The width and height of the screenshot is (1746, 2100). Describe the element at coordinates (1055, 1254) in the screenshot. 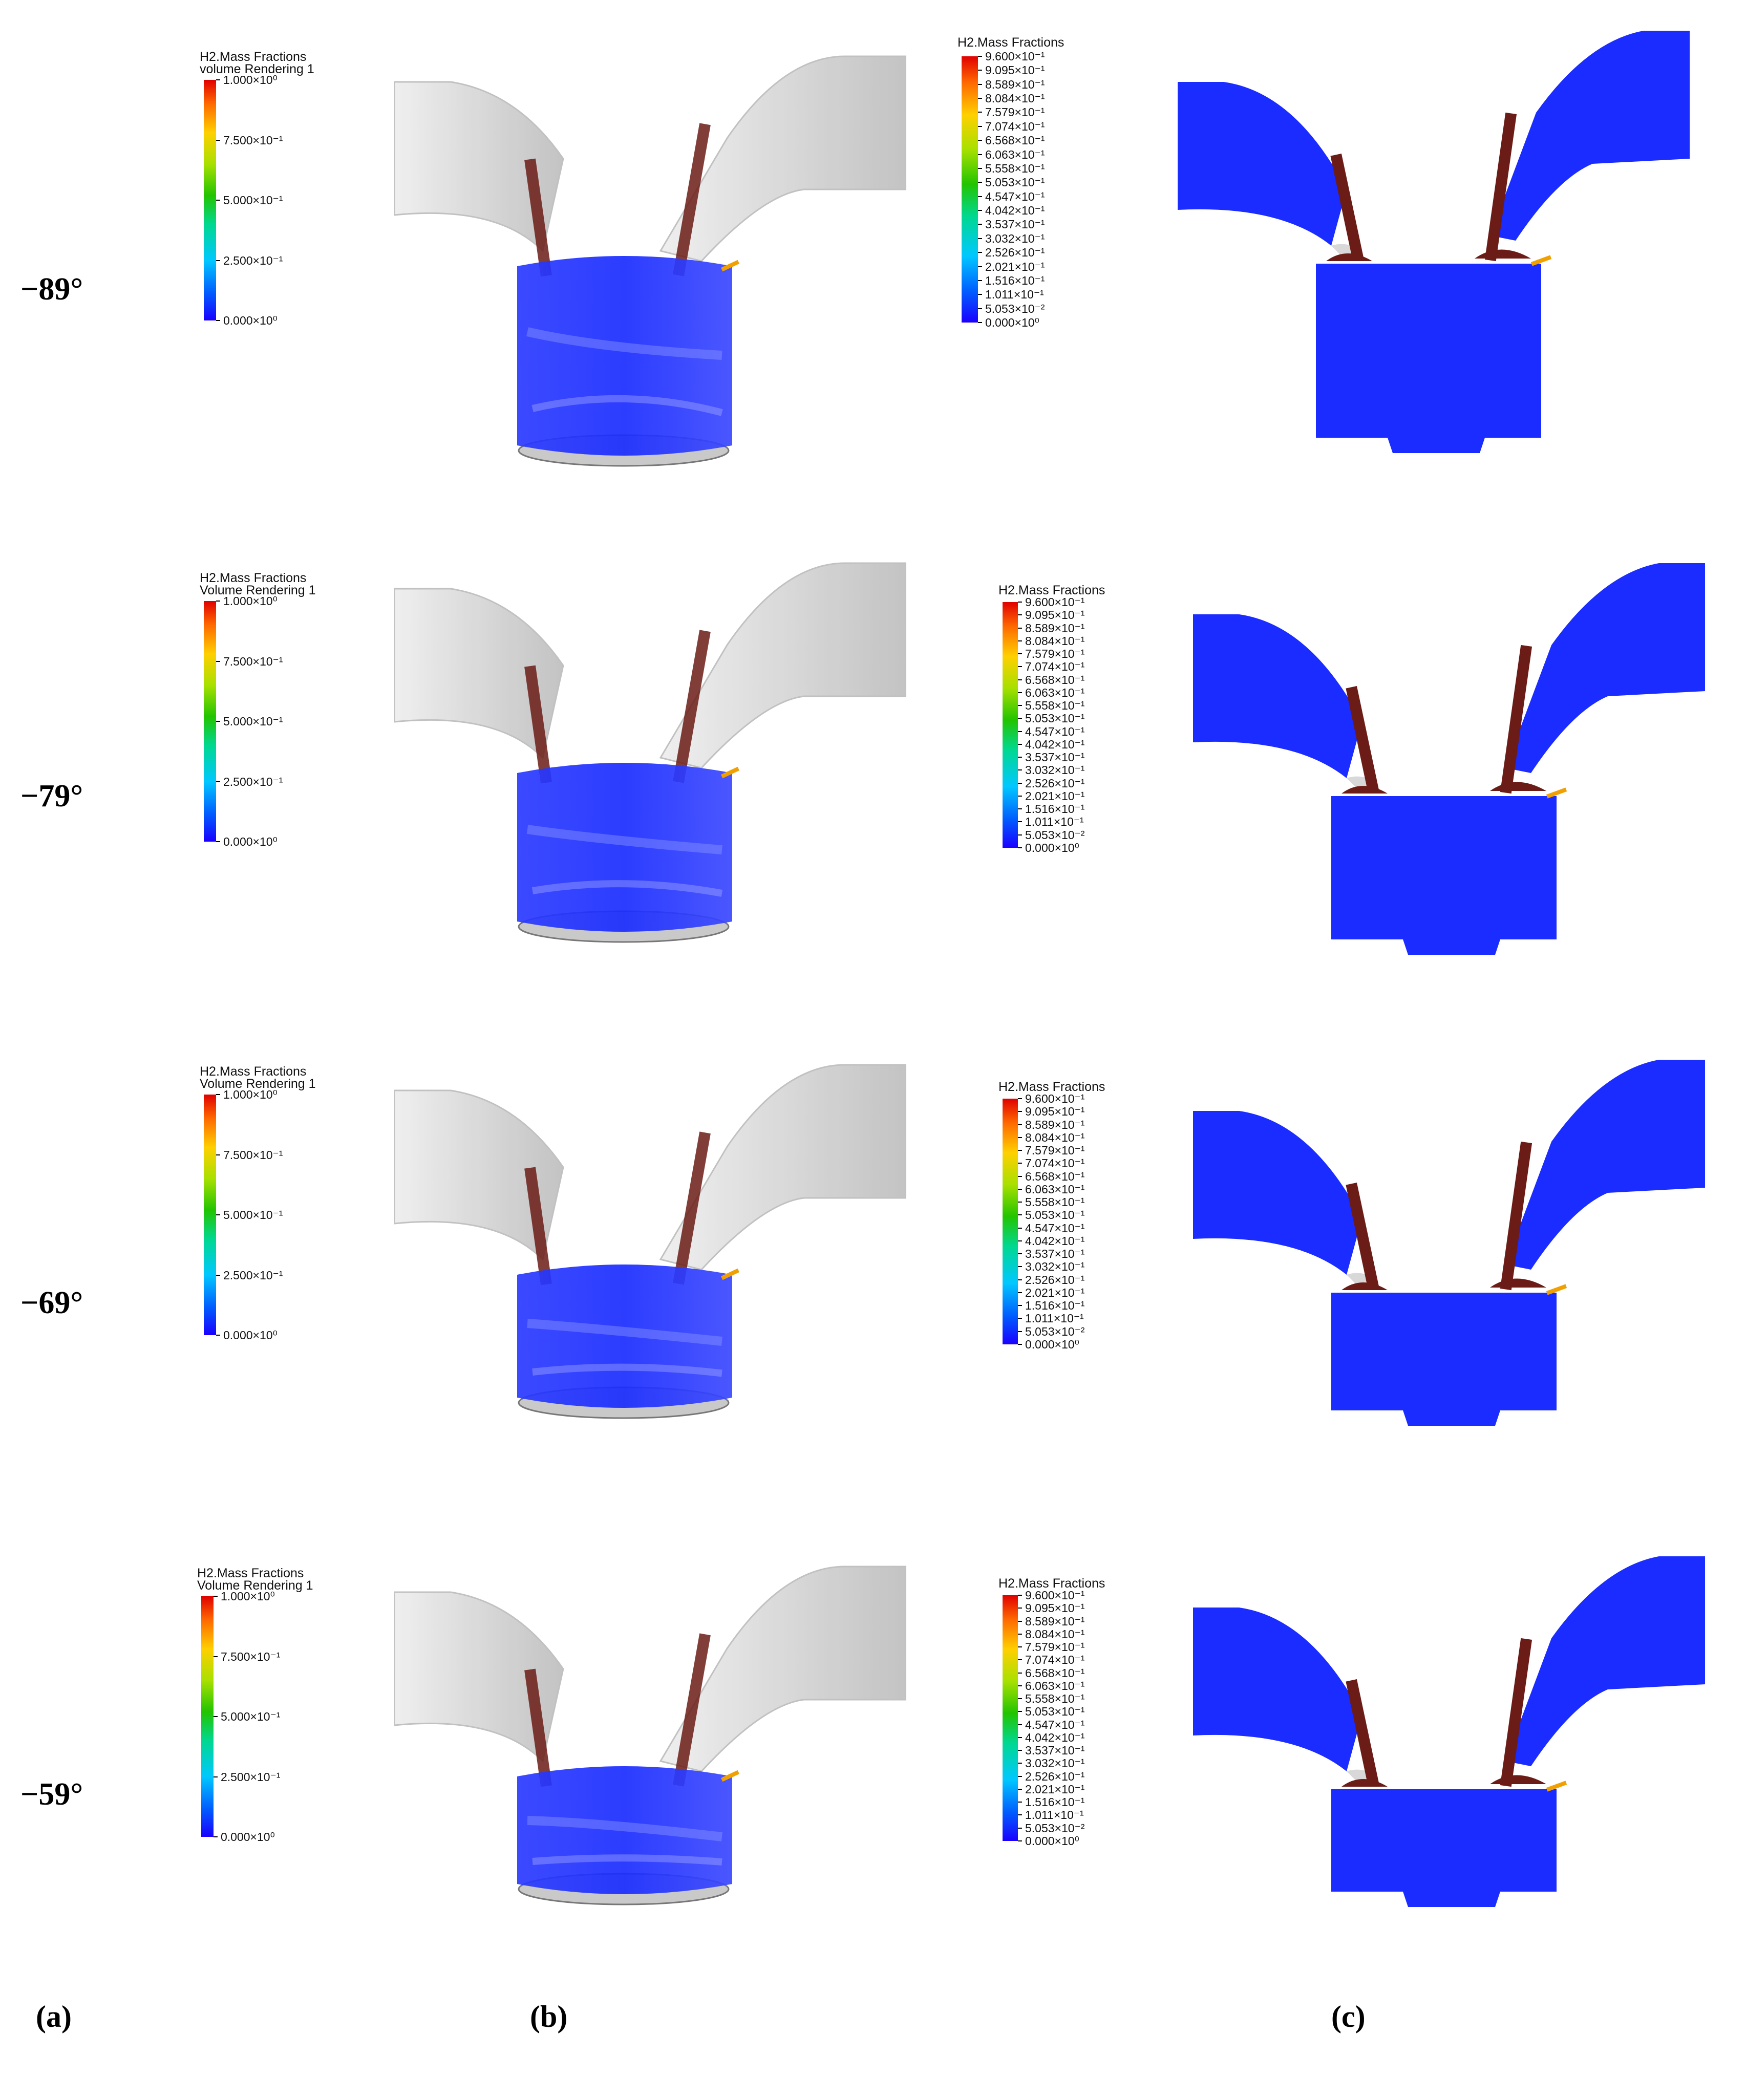

I see `legend-tick-label: 3.537×10⁻¹` at that location.